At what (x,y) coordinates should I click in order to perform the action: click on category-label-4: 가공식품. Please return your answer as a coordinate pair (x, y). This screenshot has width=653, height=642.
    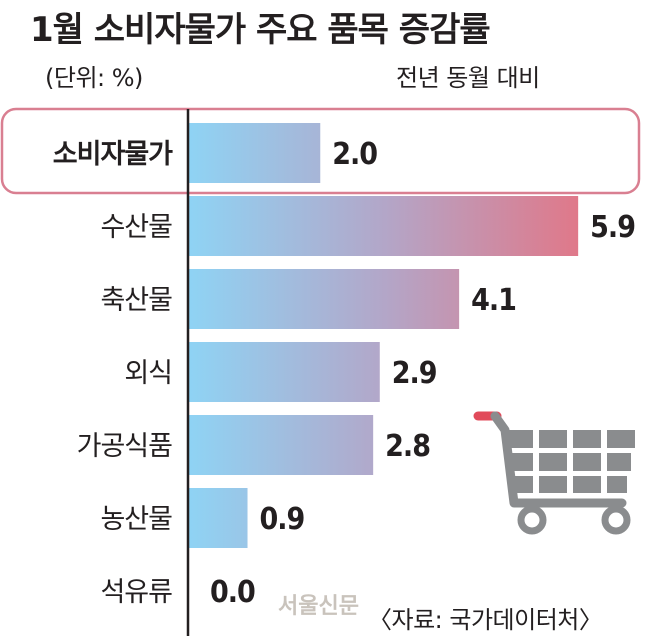
    Looking at the image, I should click on (125, 446).